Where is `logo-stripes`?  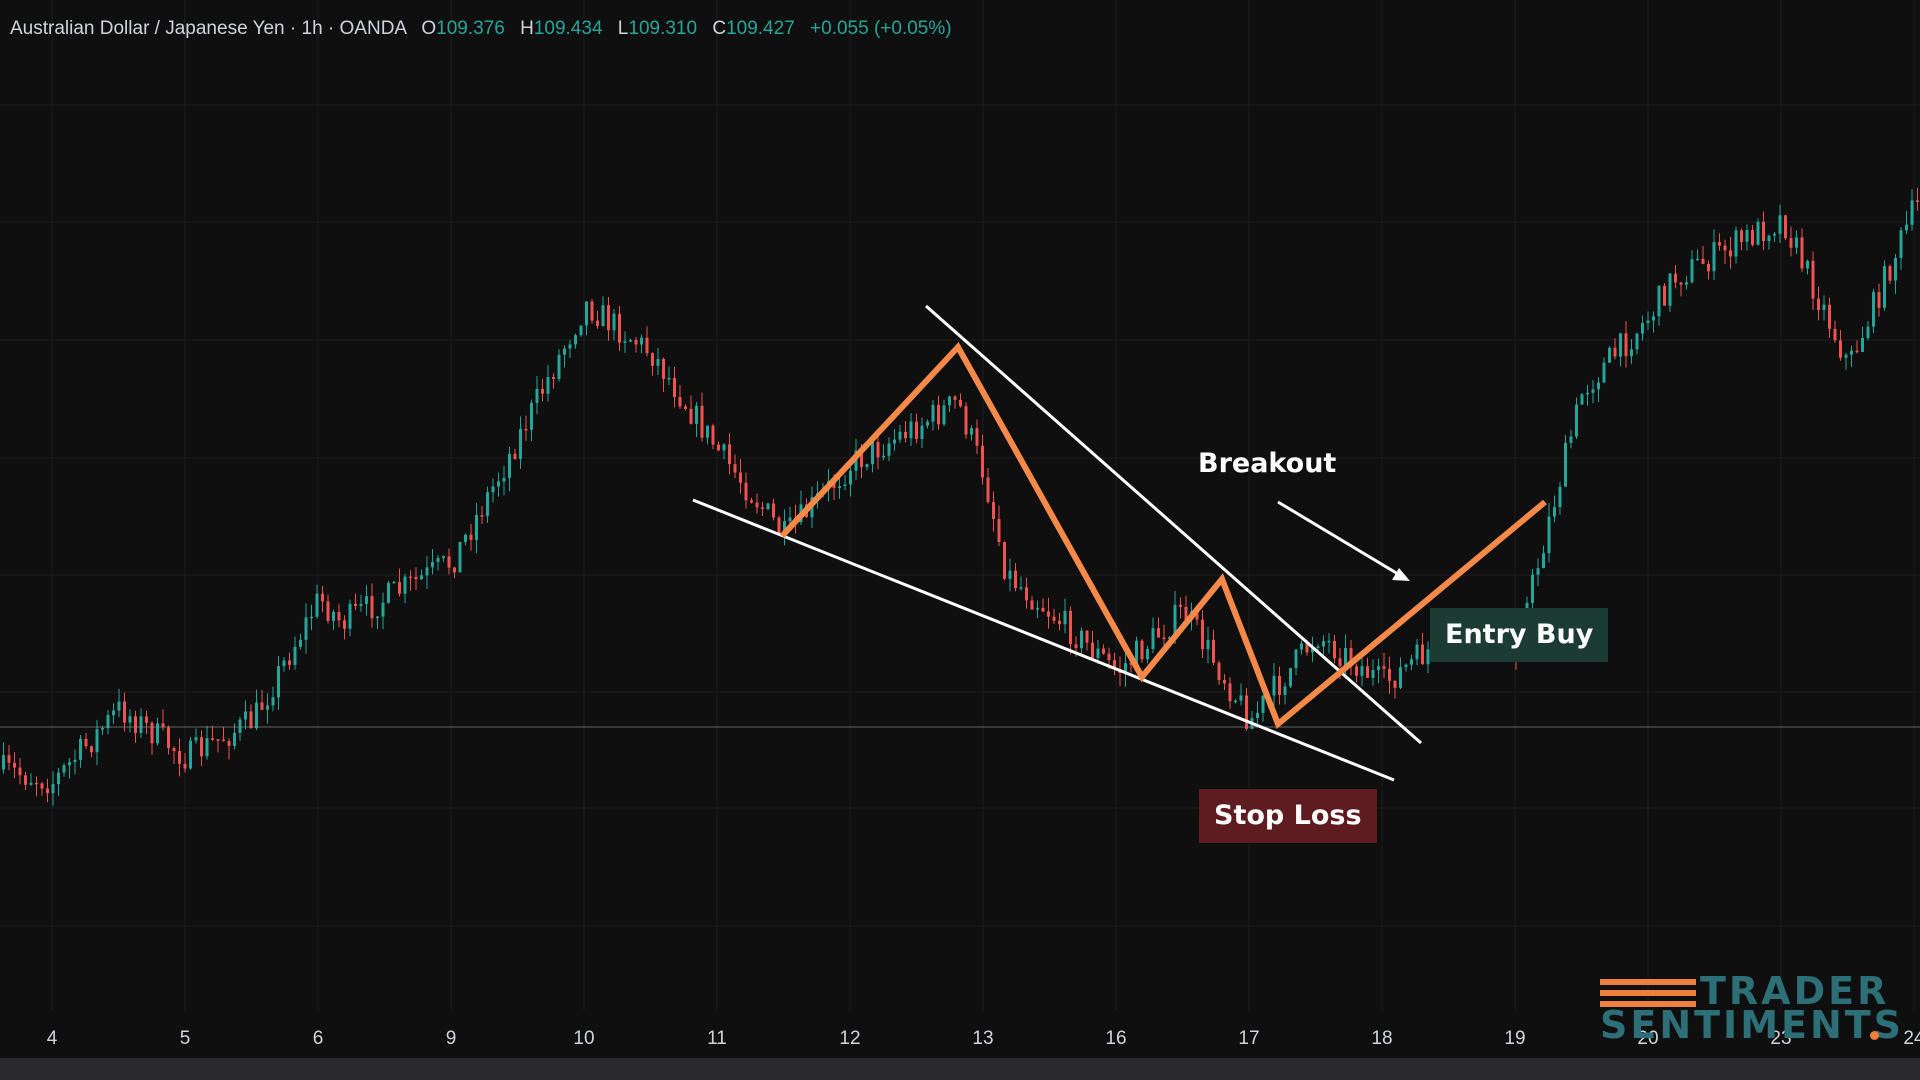 logo-stripes is located at coordinates (1648, 995).